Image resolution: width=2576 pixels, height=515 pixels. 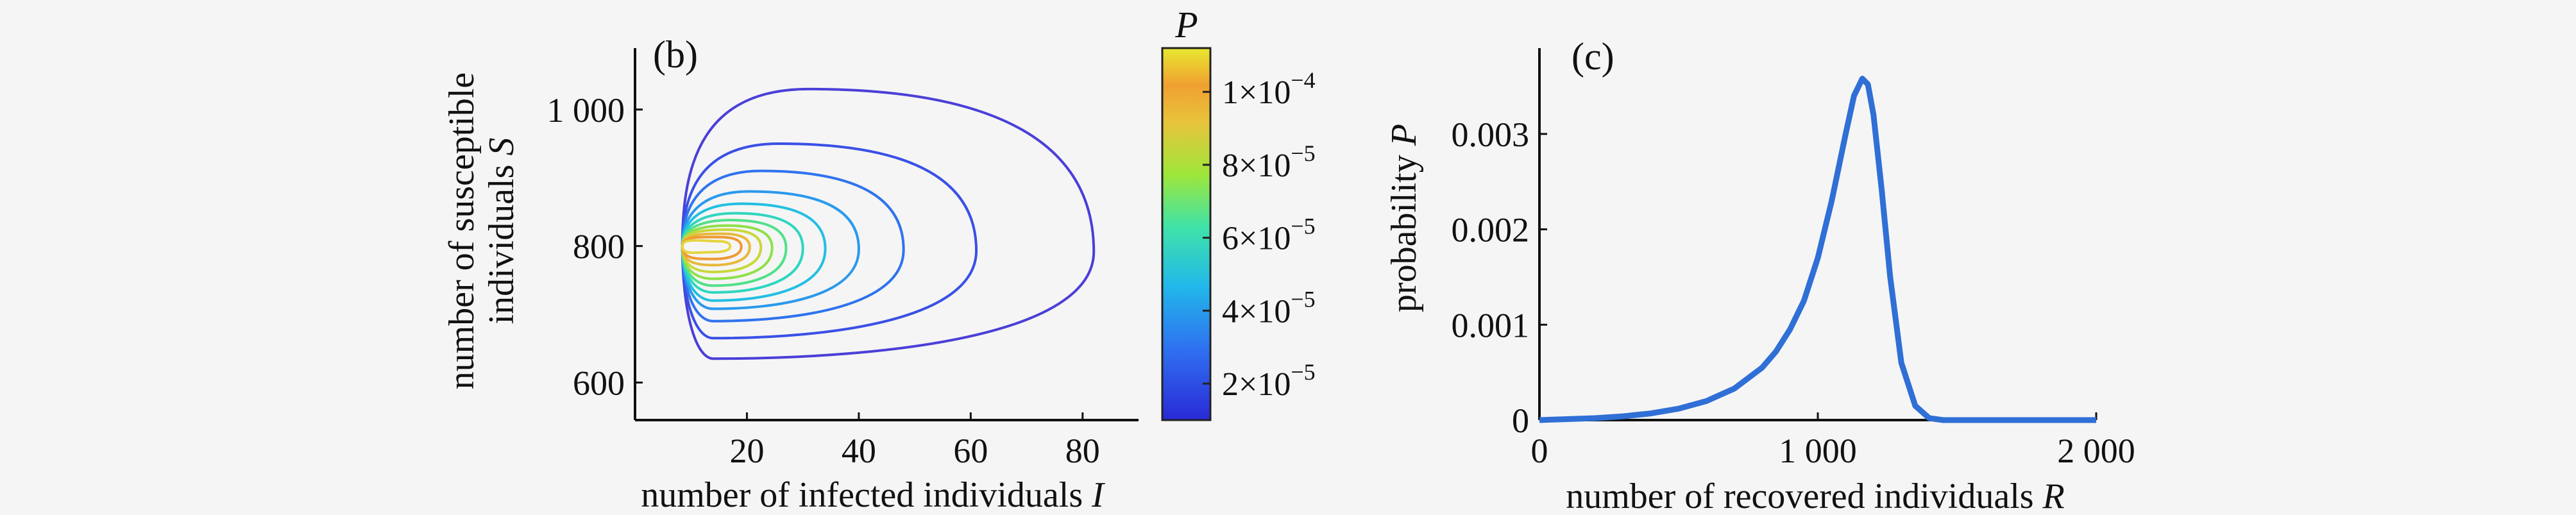 I want to click on colorbar-tick-label: 1×10⁻⁴, so click(x=1269, y=89).